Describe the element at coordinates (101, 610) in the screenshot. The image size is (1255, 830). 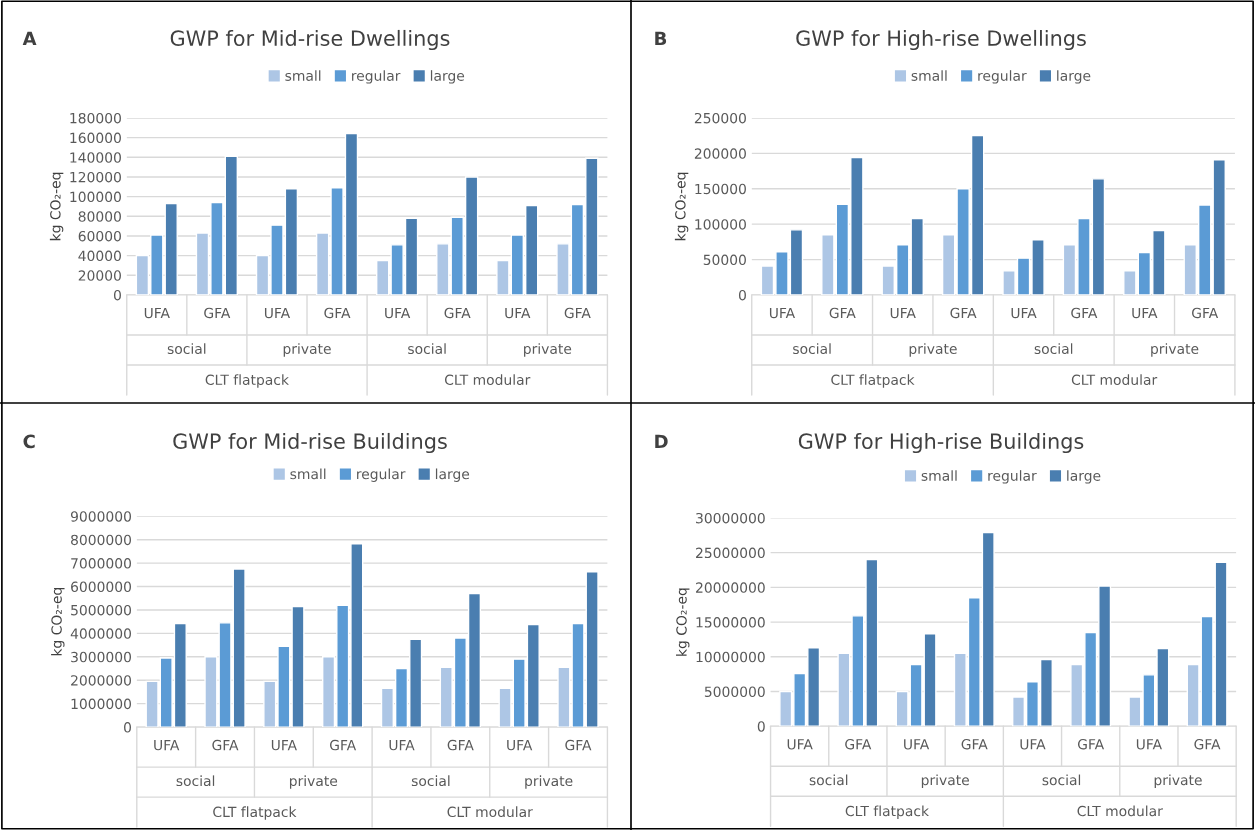
I see `y-tick-label: 5000000` at that location.